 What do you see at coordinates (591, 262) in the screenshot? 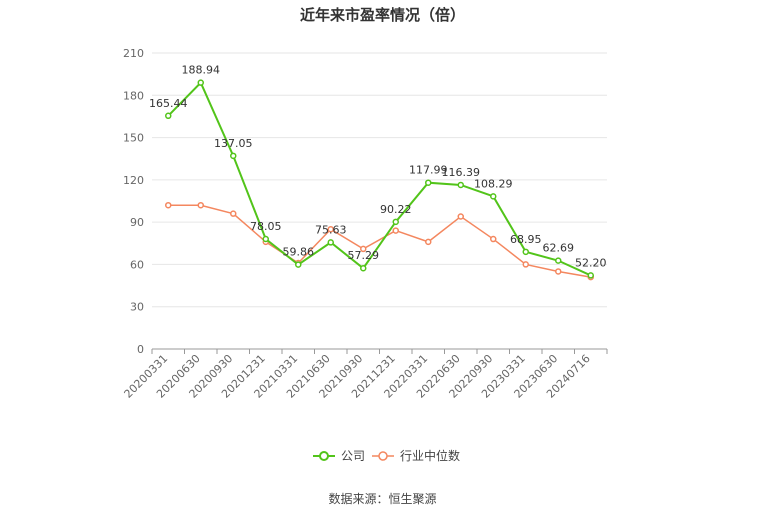
I see `data-label-company: 52.20` at bounding box center [591, 262].